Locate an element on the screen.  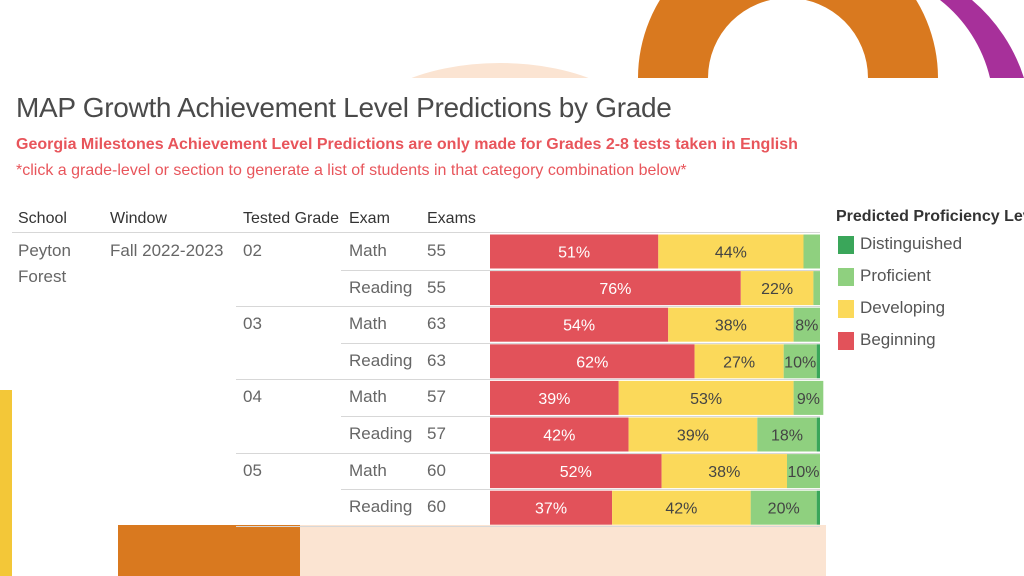
window-value: Fall 2022-2023 is located at coordinates (167, 250).